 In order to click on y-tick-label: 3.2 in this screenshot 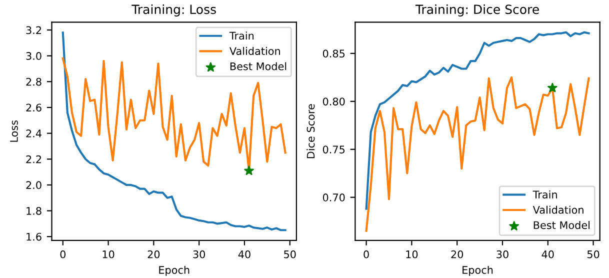, I will do `click(33, 30)`.